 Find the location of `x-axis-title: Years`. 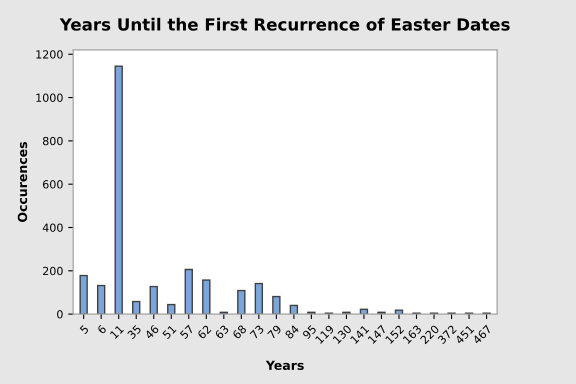

x-axis-title: Years is located at coordinates (285, 365).